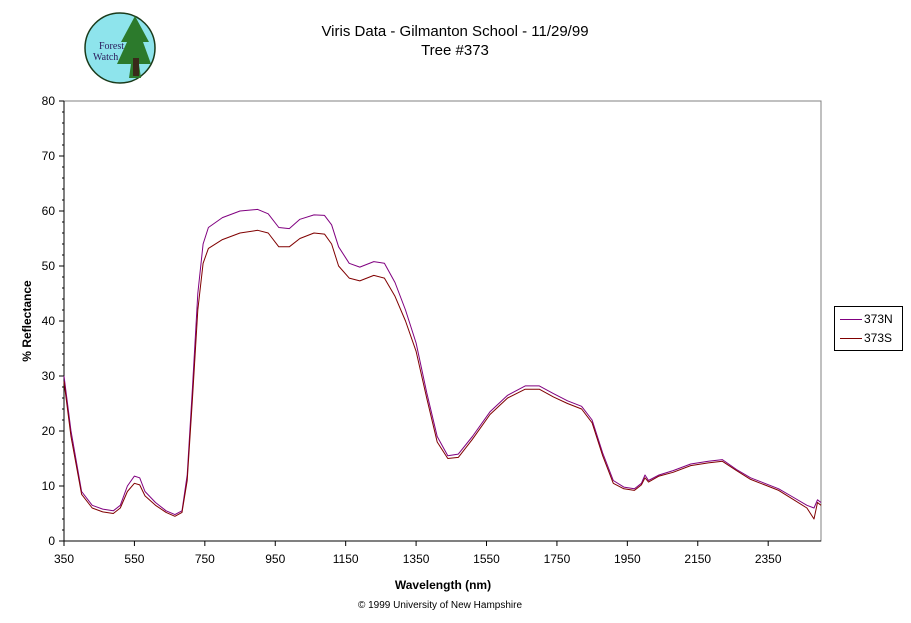 The height and width of the screenshot is (623, 911). I want to click on logo-text-line1: Forest, so click(111, 46).